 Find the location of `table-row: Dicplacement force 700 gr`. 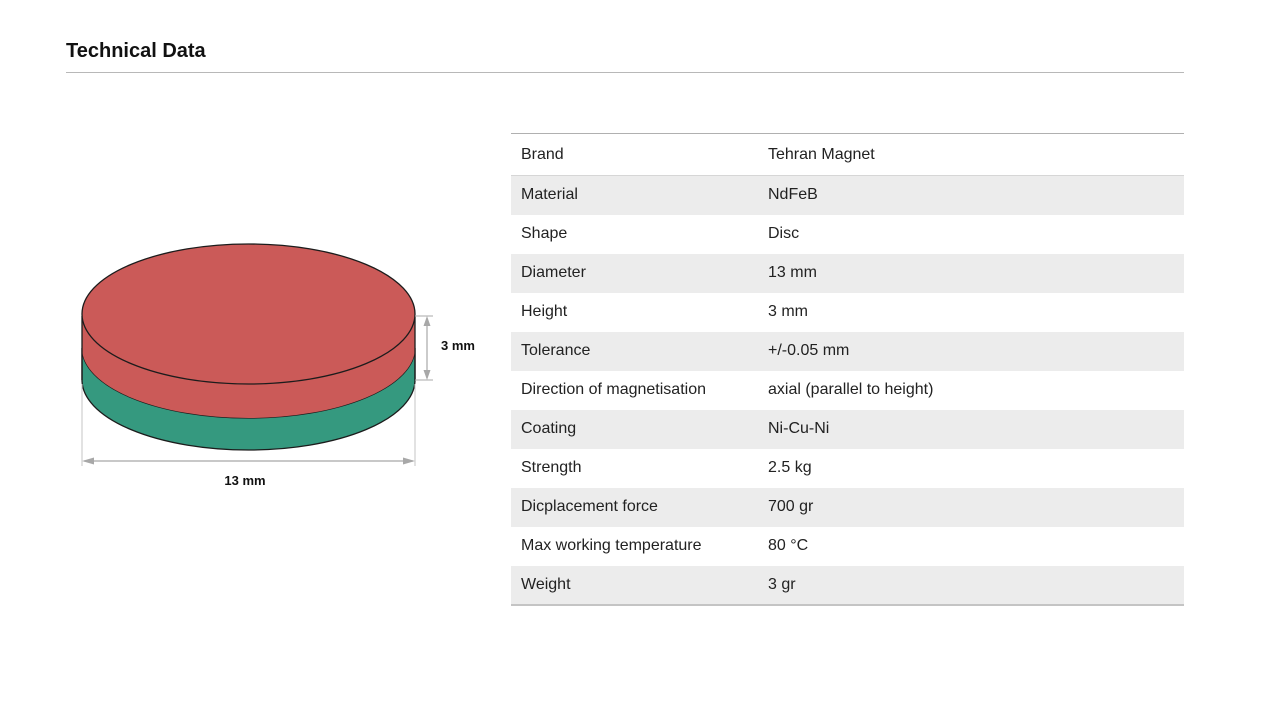

table-row: Dicplacement force 700 gr is located at coordinates (847, 507).